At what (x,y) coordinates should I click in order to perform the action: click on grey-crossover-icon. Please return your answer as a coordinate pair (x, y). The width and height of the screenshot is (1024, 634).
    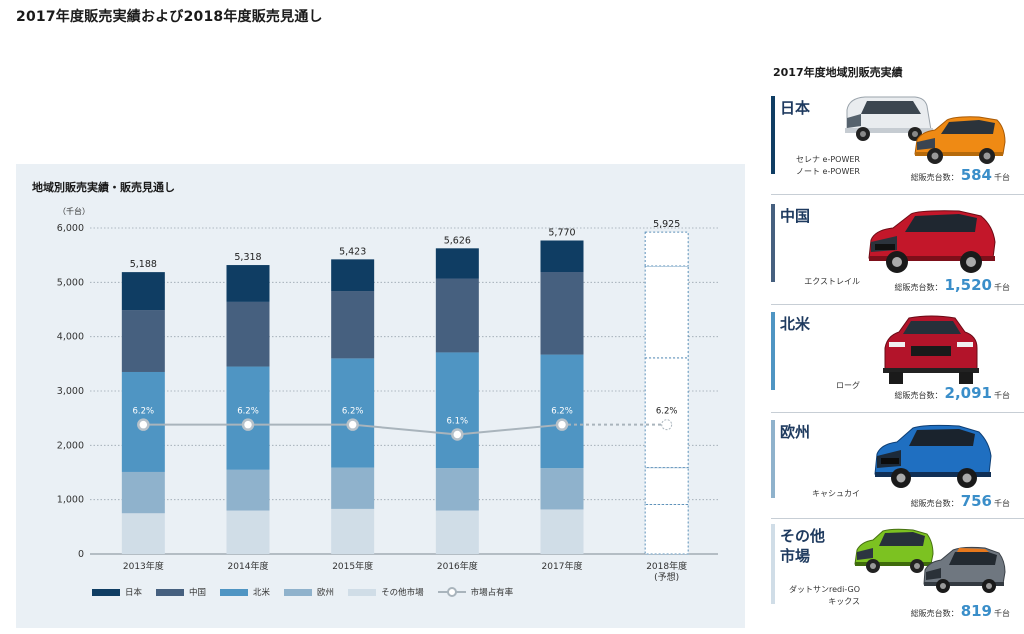
    Looking at the image, I should click on (964, 569).